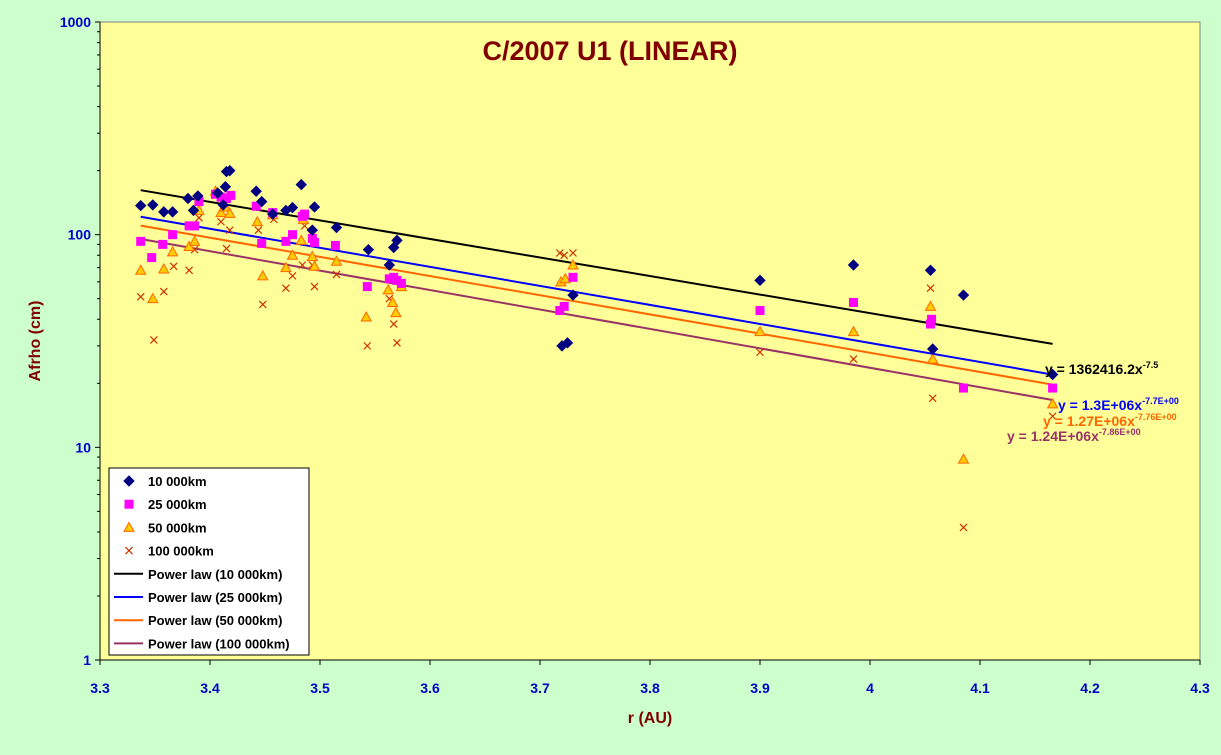  I want to click on chart-title: C/2007 U1 (LINEAR), so click(609, 51).